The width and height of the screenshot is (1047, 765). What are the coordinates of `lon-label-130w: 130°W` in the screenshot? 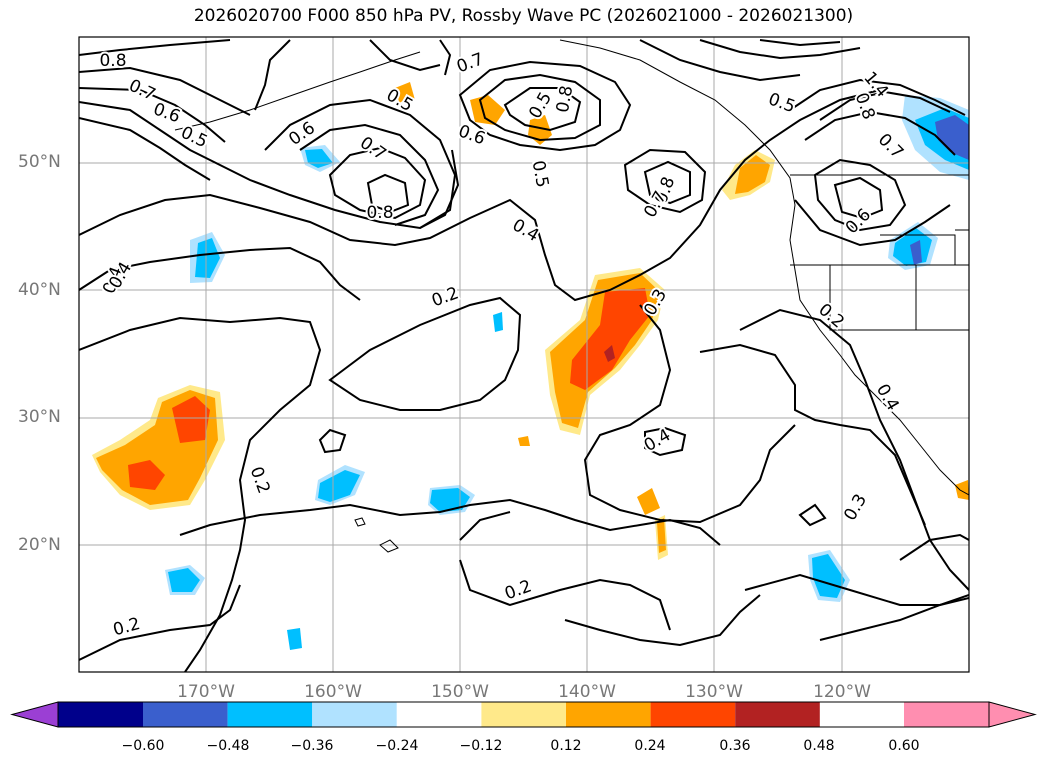 It's located at (714, 692).